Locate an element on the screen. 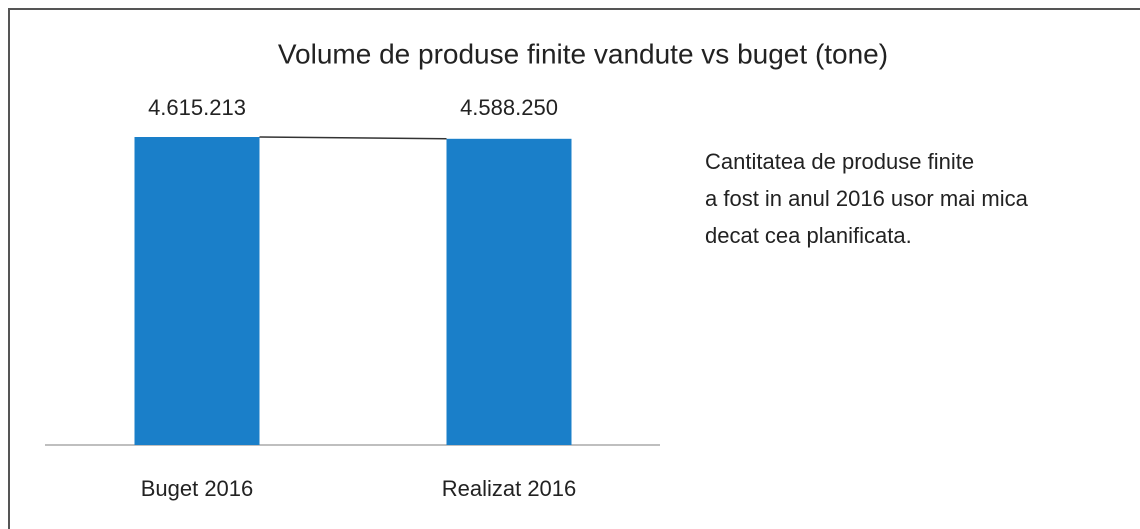  annotation: a fost in anul 2016 usor mai mica is located at coordinates (867, 198).